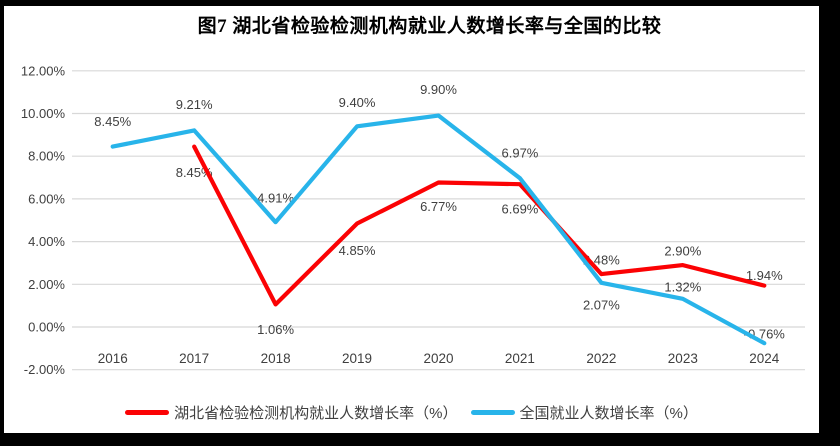  I want to click on y-axis-tick-label: 12.00%, so click(43, 70).